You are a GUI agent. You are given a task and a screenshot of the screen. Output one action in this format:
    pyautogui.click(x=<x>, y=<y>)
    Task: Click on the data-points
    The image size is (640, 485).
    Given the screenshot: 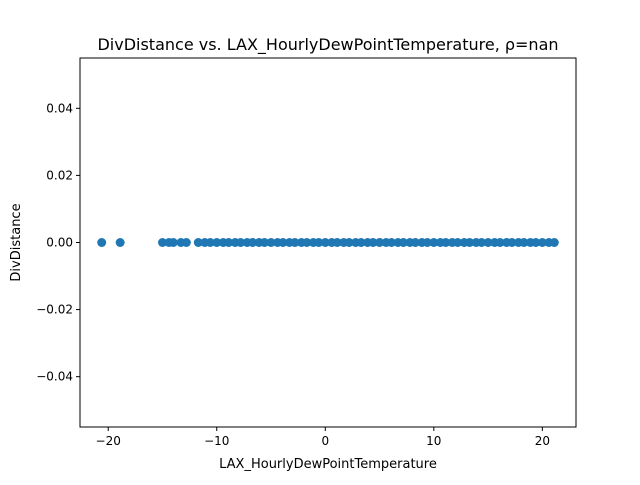 What is the action you would take?
    pyautogui.click(x=328, y=242)
    